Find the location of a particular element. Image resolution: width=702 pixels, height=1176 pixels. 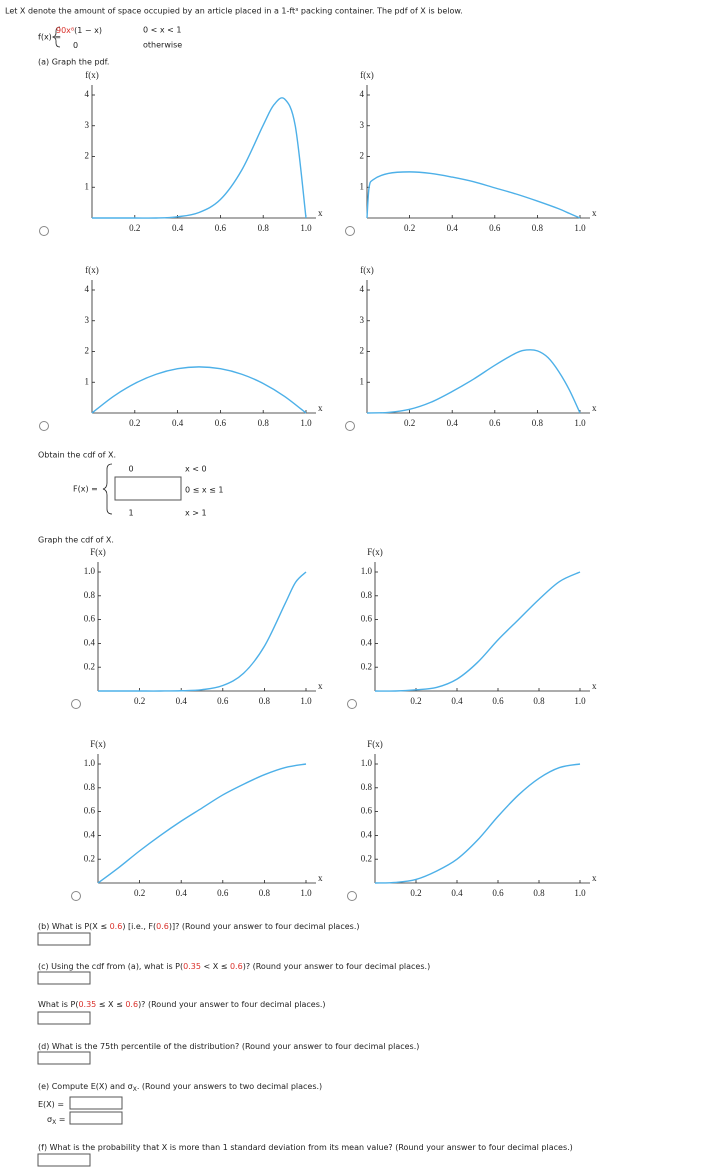

text-segment: X is located at coordinates (54, 1122).